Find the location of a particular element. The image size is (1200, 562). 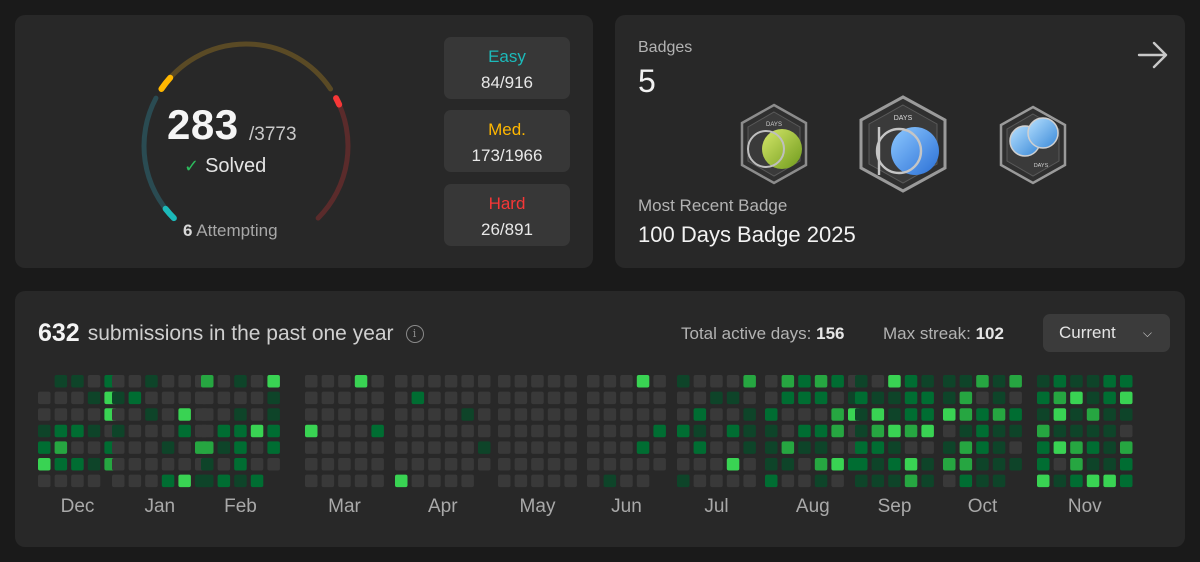

recent-badge-name: 100 Days Badge 2025 is located at coordinates (747, 234).